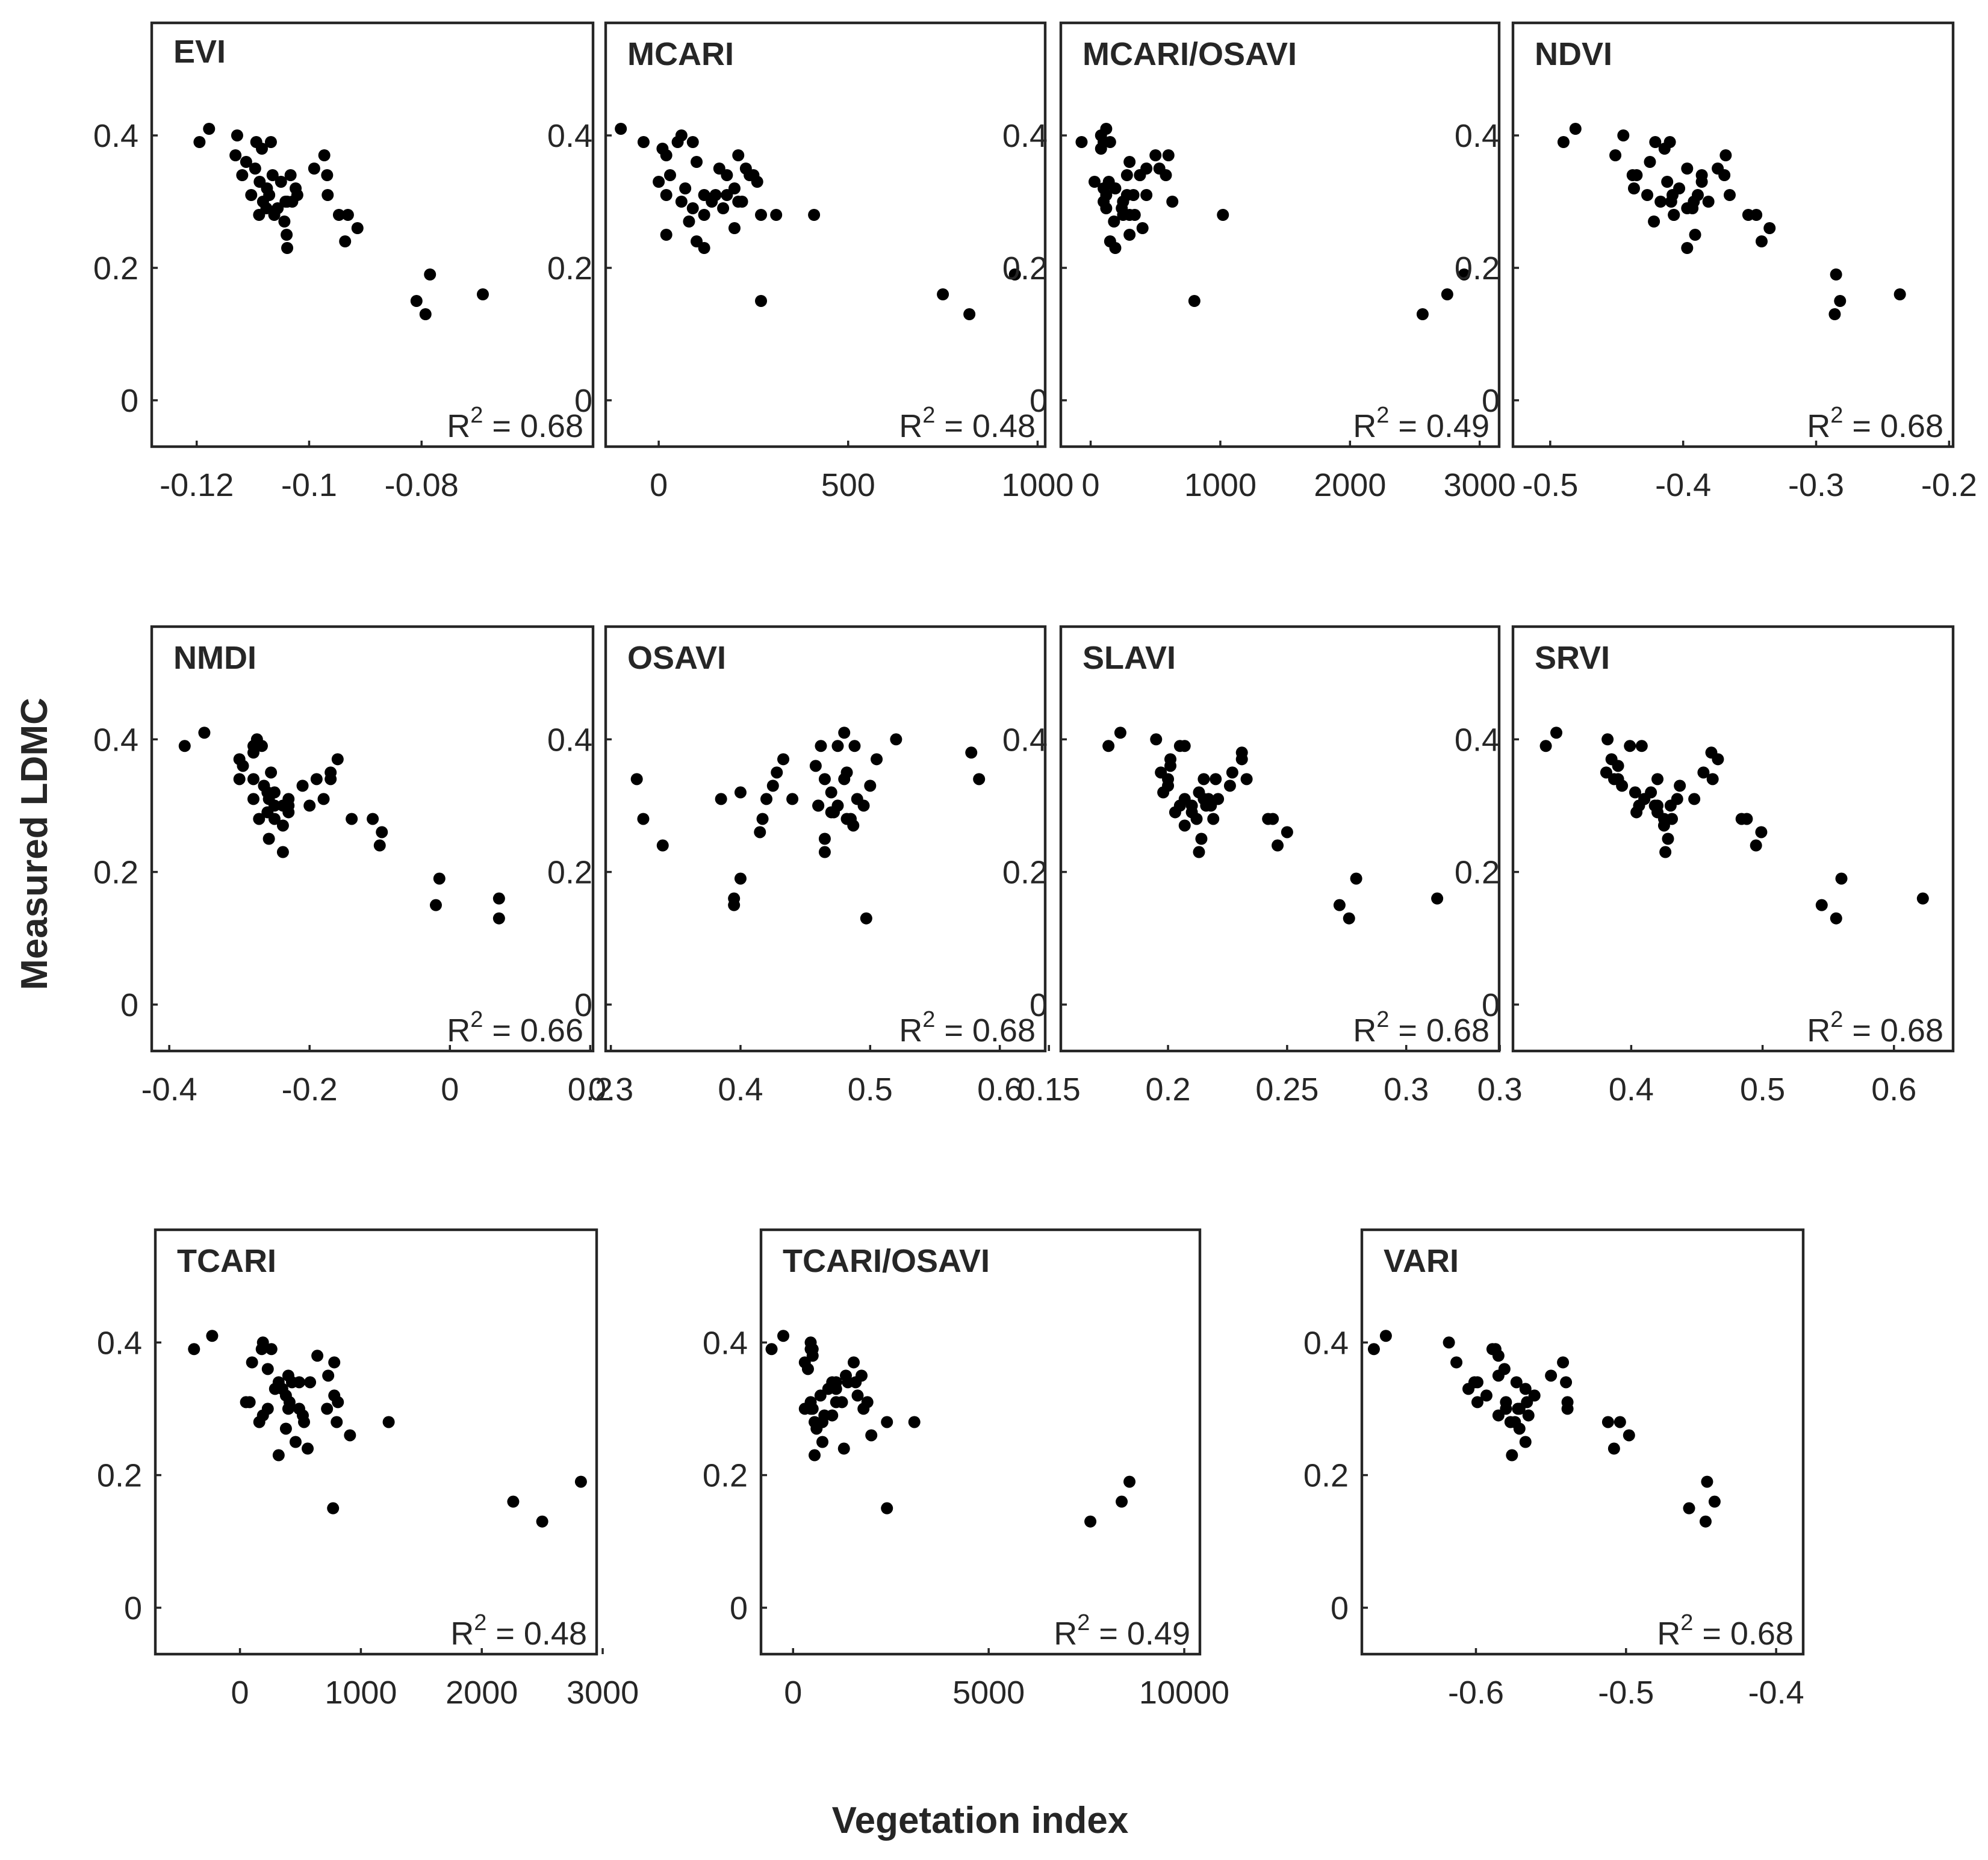 Image resolution: width=1988 pixels, height=1860 pixels. Describe the element at coordinates (1626, 1693) in the screenshot. I see `x-tick-label: -0.5` at that location.